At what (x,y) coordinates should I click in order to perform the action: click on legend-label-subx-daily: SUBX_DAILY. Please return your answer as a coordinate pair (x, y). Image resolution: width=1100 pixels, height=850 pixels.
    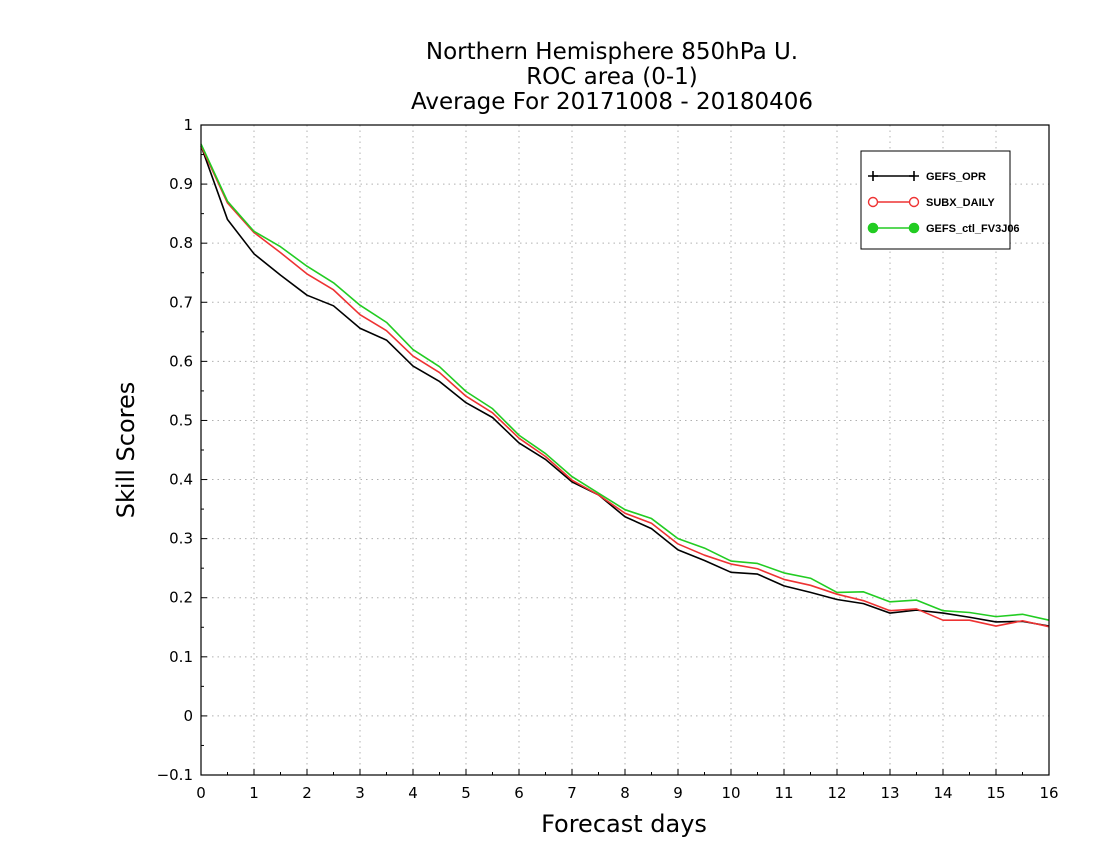
    Looking at the image, I should click on (960, 203).